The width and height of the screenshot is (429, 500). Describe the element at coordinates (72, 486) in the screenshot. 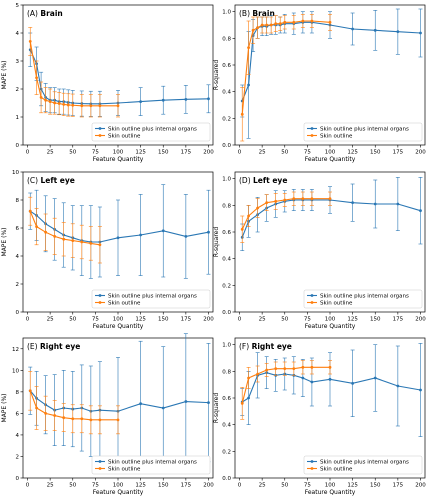

I see `x-tick-label: 50` at that location.